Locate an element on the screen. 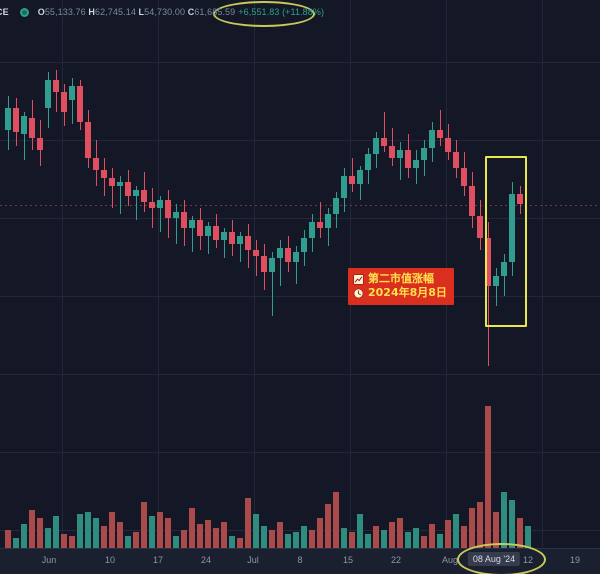 The image size is (600, 574). live-dot-icon is located at coordinates (24, 12).